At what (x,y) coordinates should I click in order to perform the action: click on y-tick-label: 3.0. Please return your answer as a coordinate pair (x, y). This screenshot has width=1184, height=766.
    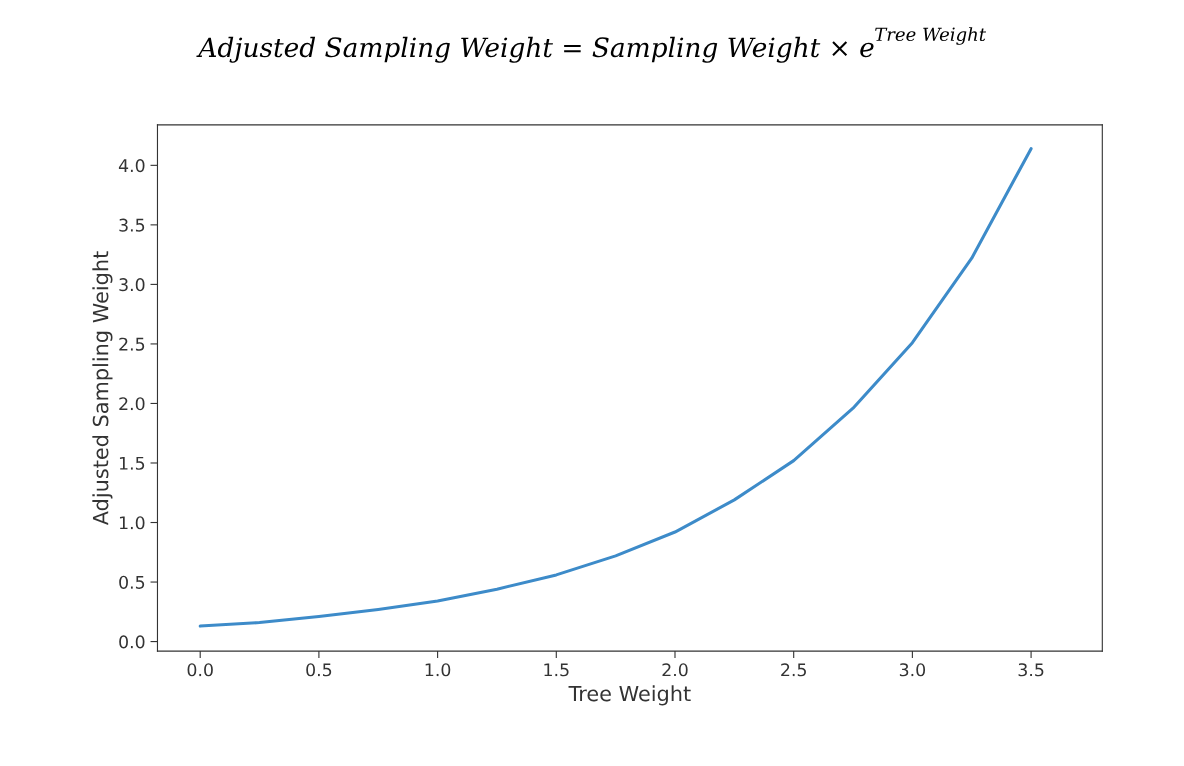
    Looking at the image, I should click on (132, 285).